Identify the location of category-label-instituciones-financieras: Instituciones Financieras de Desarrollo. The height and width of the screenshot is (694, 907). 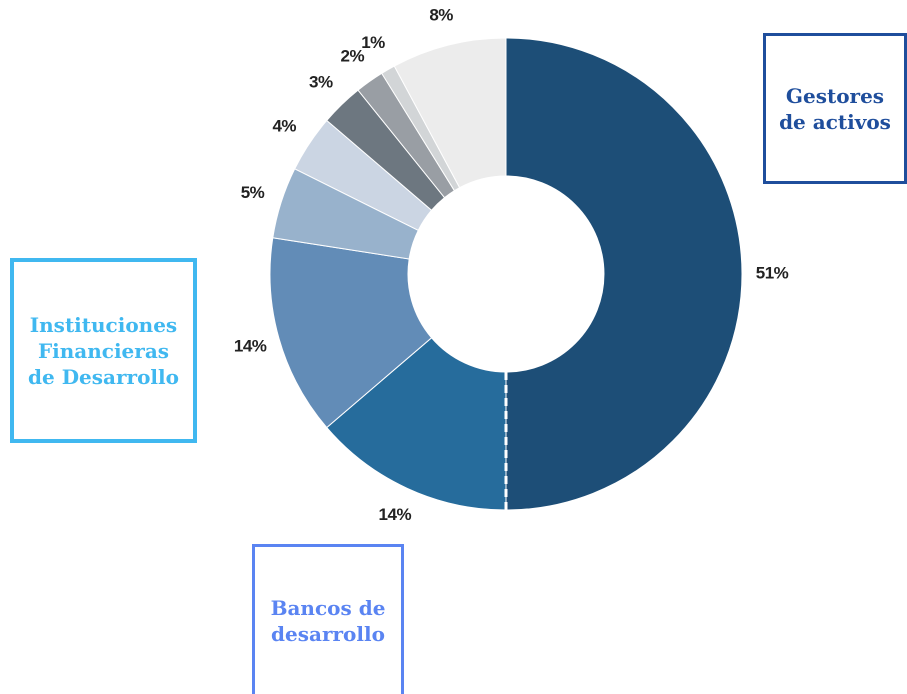
(103, 350).